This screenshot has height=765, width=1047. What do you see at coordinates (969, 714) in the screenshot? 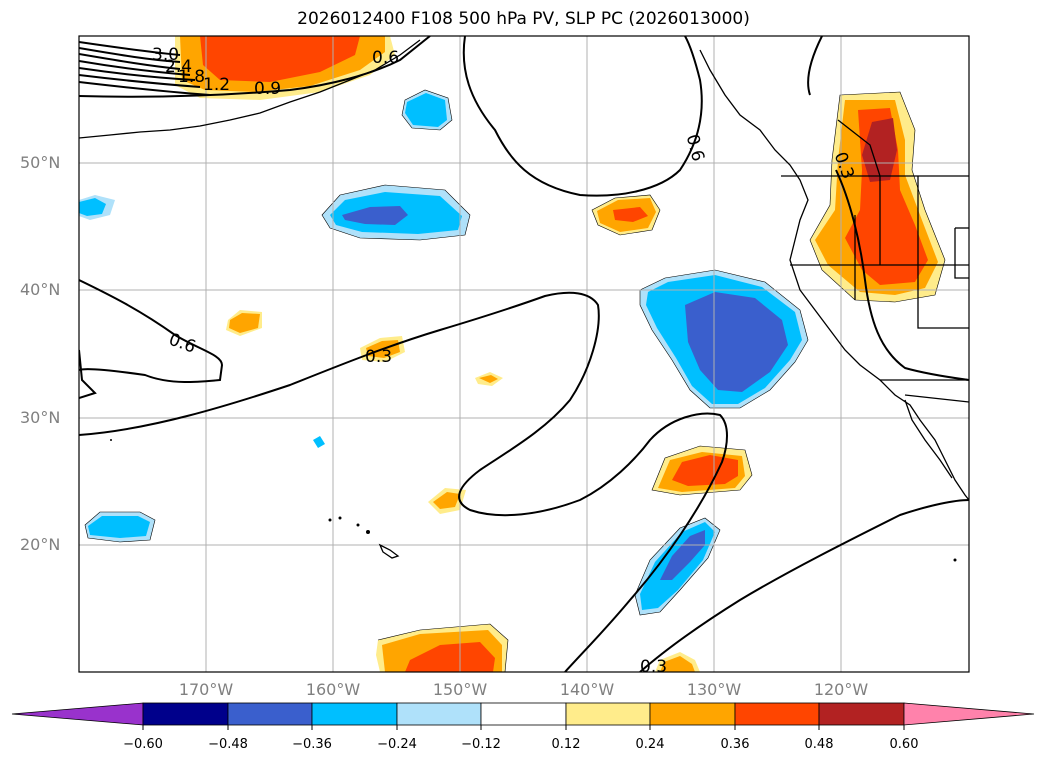
I see `colorbar-extend-high` at bounding box center [969, 714].